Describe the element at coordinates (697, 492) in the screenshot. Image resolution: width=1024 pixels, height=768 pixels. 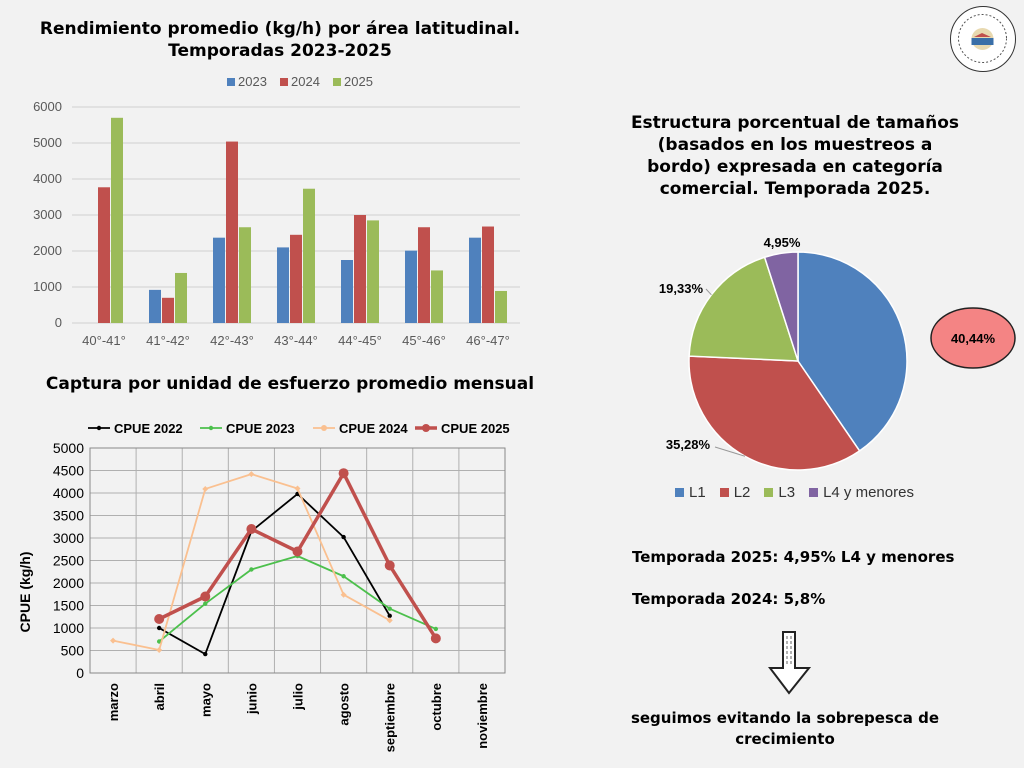
I see `legend-label: L1` at that location.